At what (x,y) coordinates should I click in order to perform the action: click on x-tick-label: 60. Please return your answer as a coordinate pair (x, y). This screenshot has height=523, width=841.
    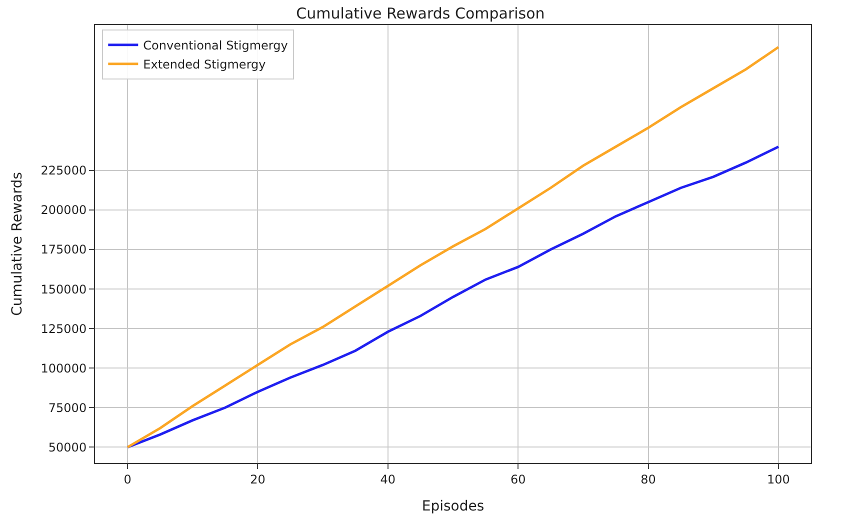
    Looking at the image, I should click on (518, 479).